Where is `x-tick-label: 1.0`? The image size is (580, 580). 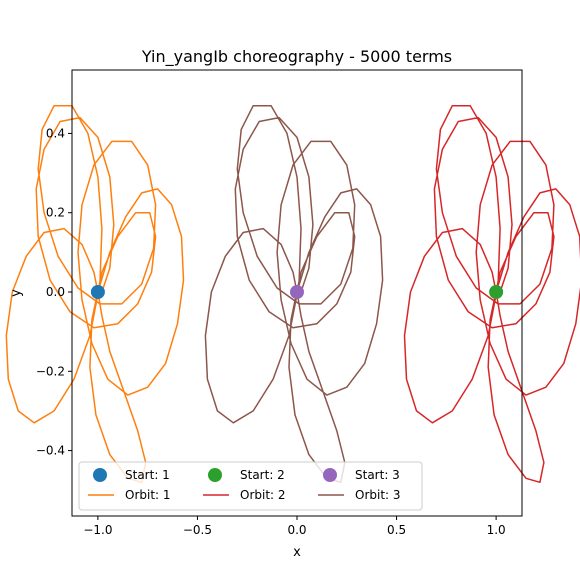 x-tick-label: 1.0 is located at coordinates (496, 530).